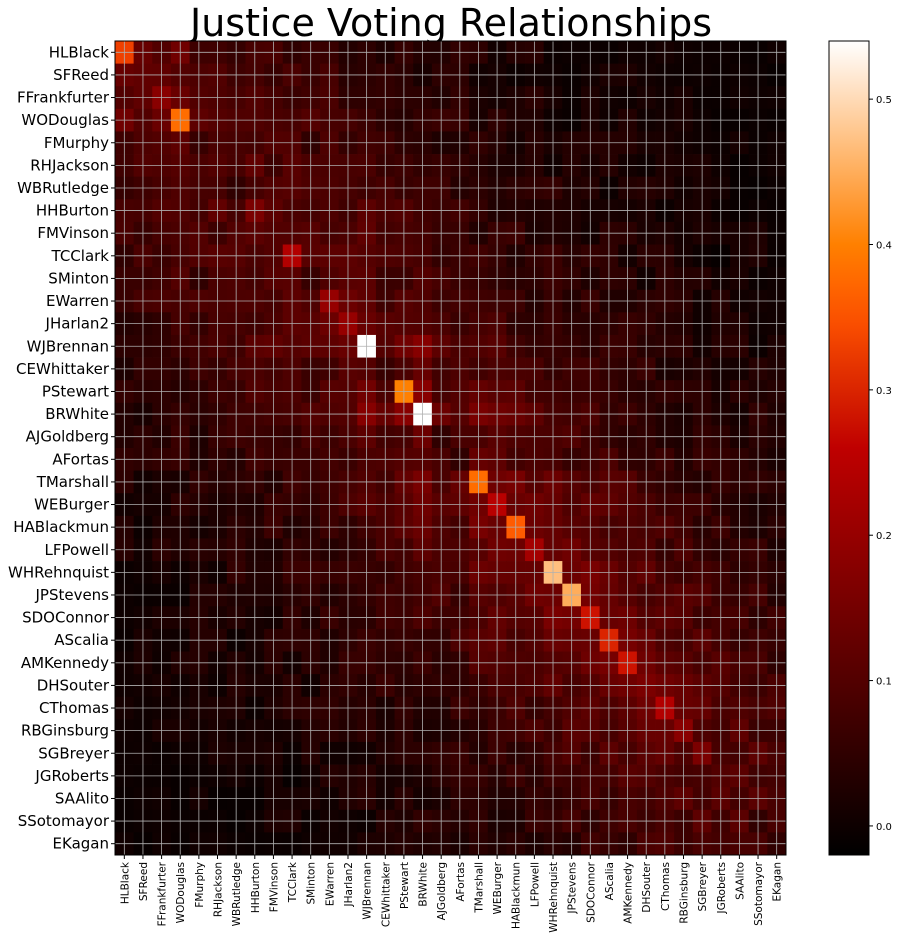 The width and height of the screenshot is (898, 937). What do you see at coordinates (684, 893) in the screenshot?
I see `x-tick-label: RBGinsburg` at bounding box center [684, 893].